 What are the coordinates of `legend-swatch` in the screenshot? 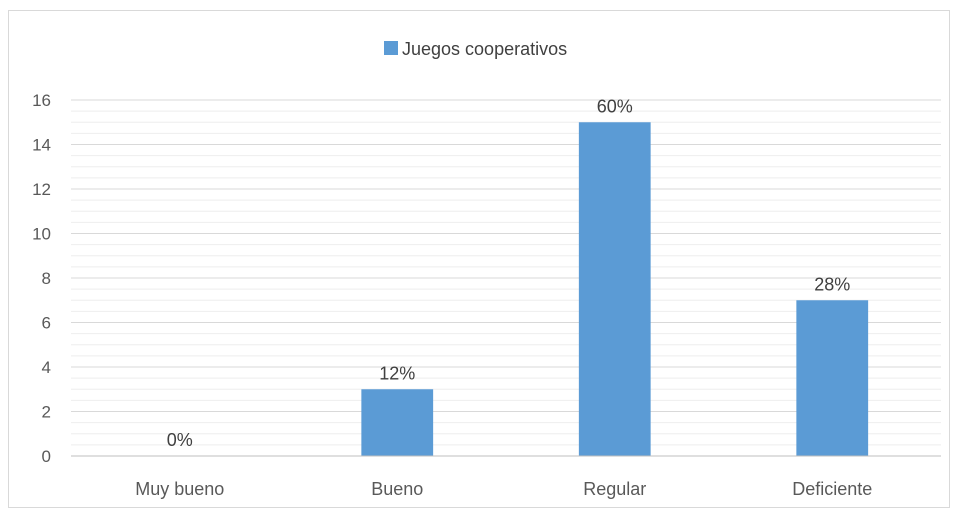 It's located at (391, 48).